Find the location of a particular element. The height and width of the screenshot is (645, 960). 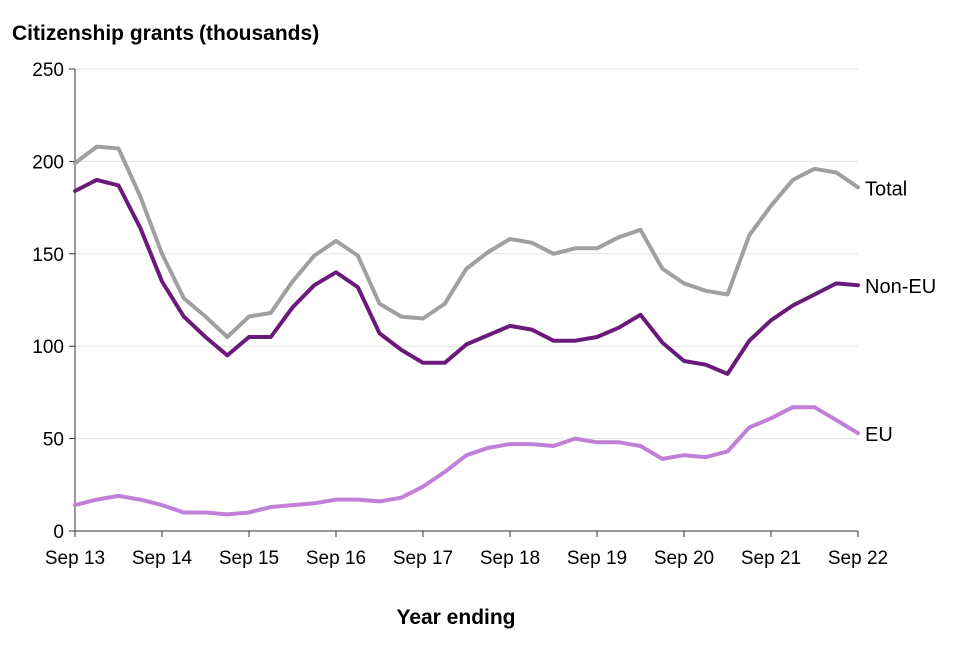

x-tick-label: Sep 21 is located at coordinates (771, 558).